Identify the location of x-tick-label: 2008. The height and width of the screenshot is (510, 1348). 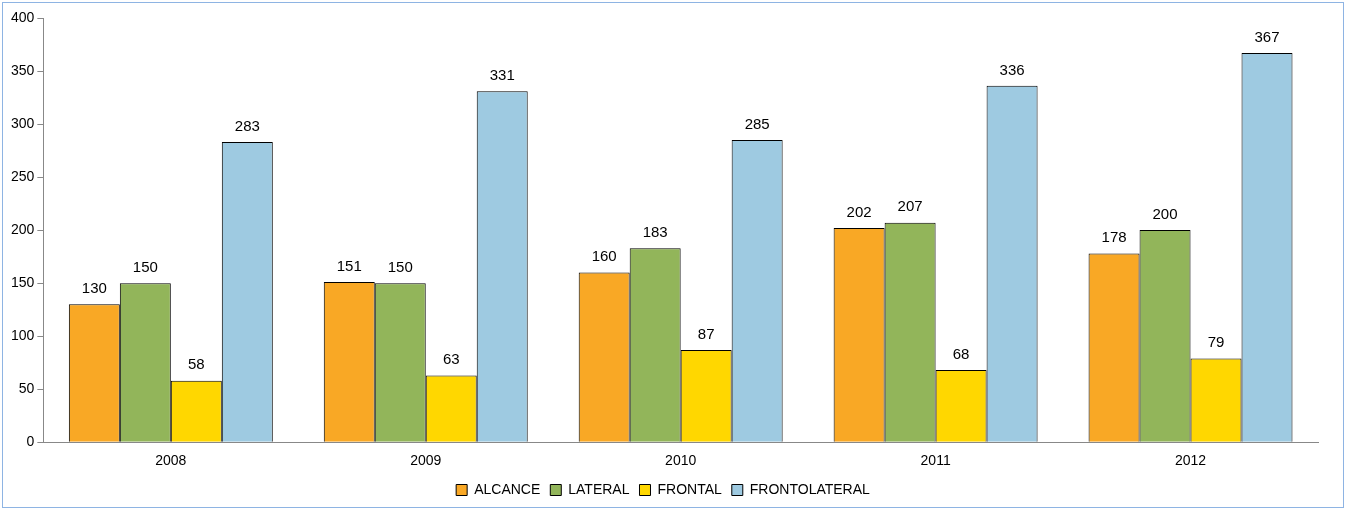
(171, 460).